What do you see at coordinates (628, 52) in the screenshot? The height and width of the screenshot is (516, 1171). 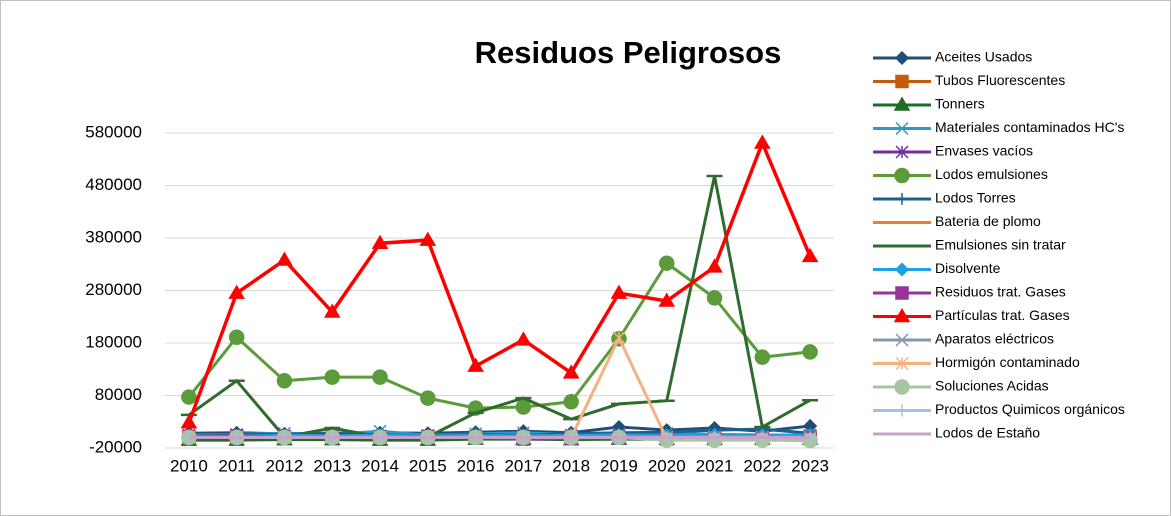 I see `chart-title: Residuos Peligrosos` at bounding box center [628, 52].